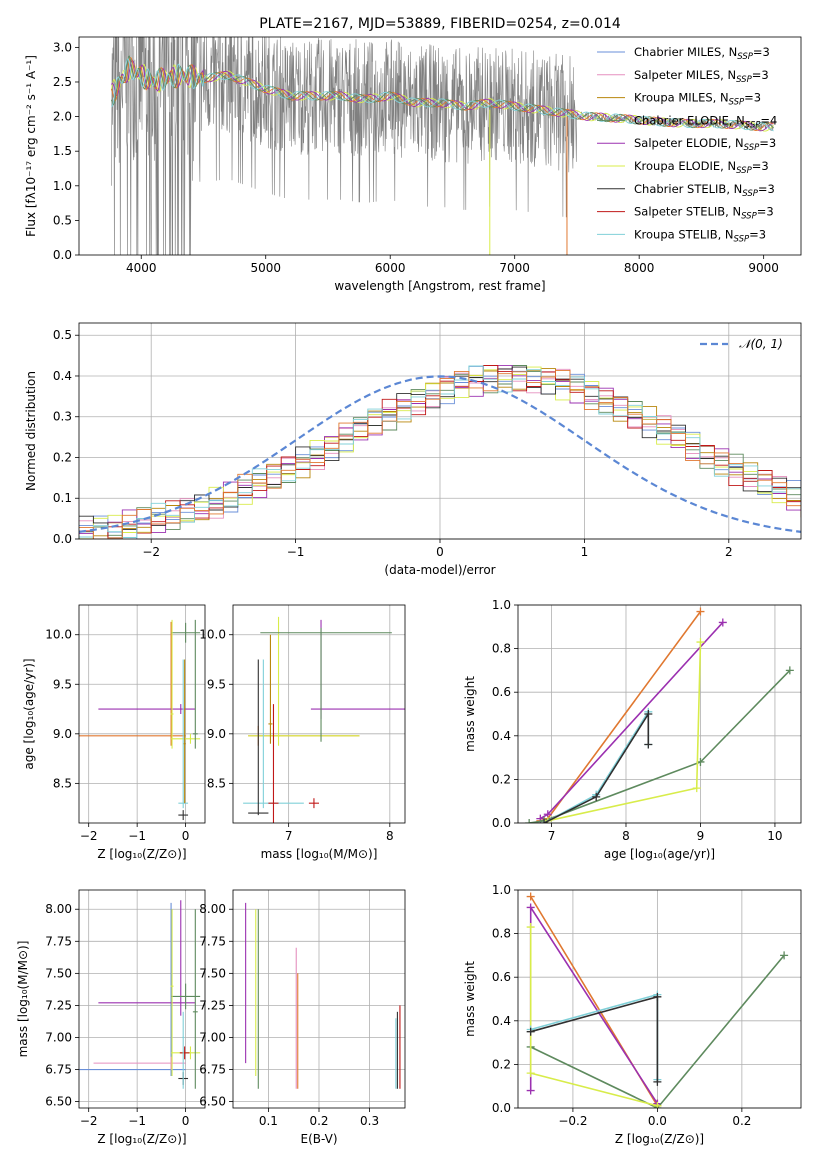 The image size is (819, 1170). I want to click on massweight-vs-Z-plot-area, so click(657, 1000).